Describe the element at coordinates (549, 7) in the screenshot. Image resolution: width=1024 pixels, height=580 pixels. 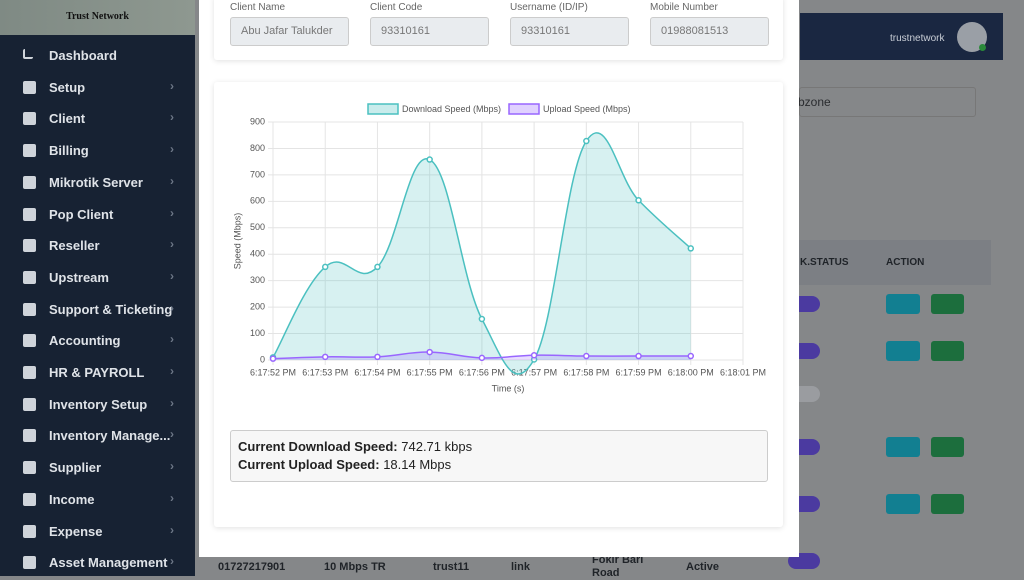
I see `field-label: Username (ID/IP)` at that location.